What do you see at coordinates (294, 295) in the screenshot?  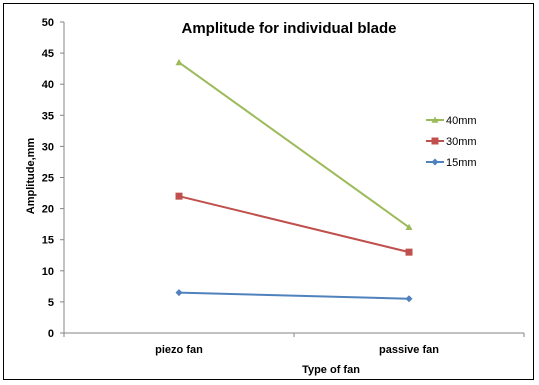 I see `series-line-15mm` at bounding box center [294, 295].